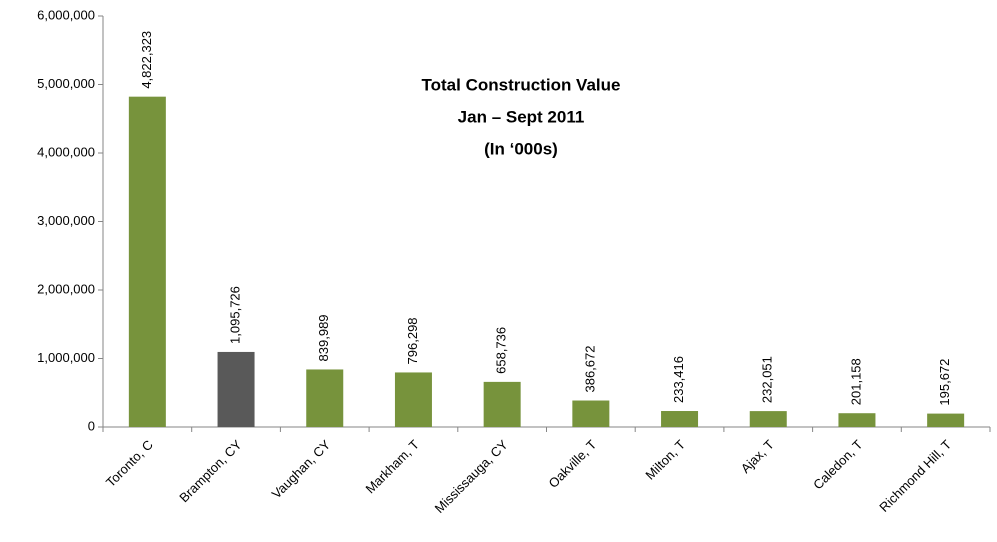  I want to click on x-tick-label: Ajax, T, so click(757, 456).